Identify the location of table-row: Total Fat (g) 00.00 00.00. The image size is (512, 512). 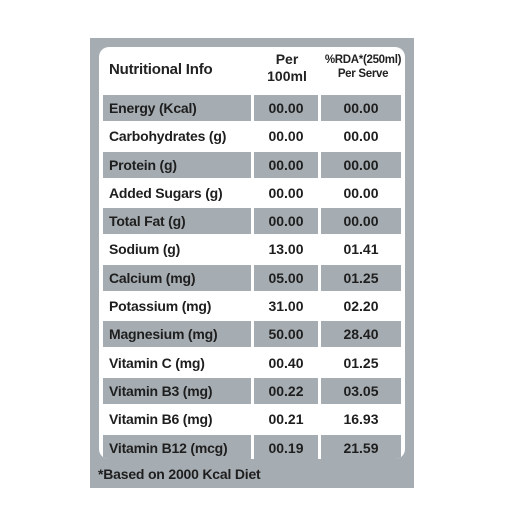
(252, 221).